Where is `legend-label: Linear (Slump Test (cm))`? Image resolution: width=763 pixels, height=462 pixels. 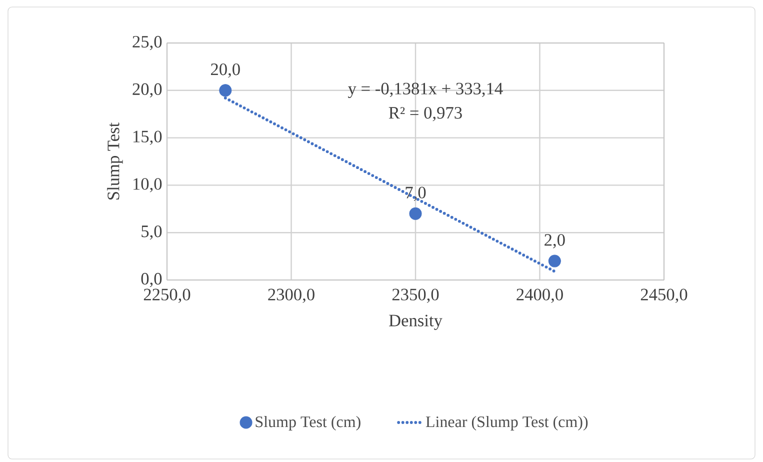
legend-label: Linear (Slump Test (cm)) is located at coordinates (507, 423).